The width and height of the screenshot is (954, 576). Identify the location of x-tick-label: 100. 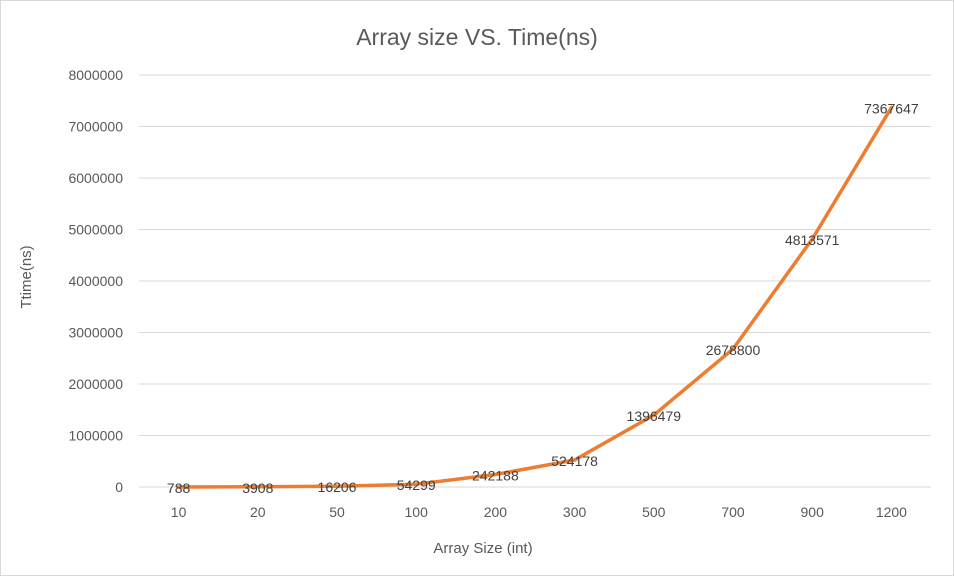
(417, 512).